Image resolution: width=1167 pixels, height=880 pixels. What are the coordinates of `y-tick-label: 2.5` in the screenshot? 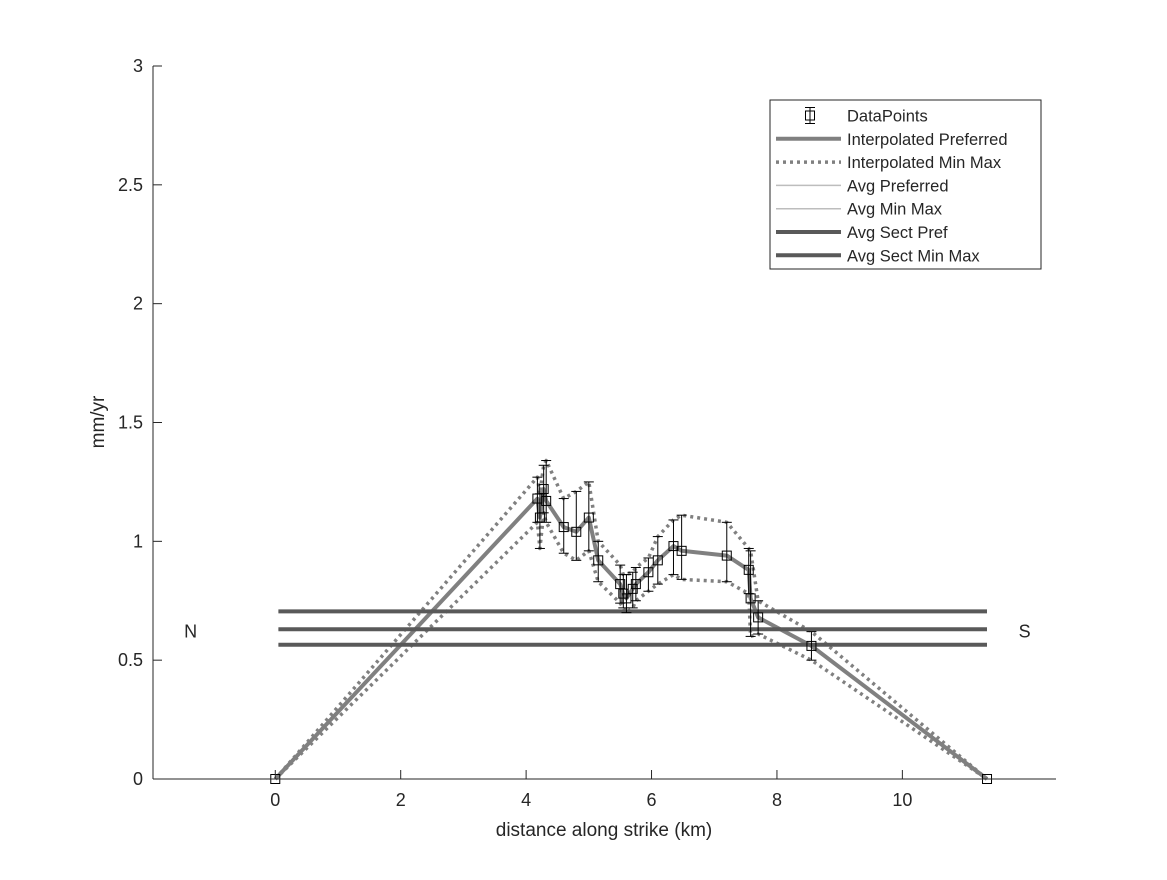 It's located at (130, 185).